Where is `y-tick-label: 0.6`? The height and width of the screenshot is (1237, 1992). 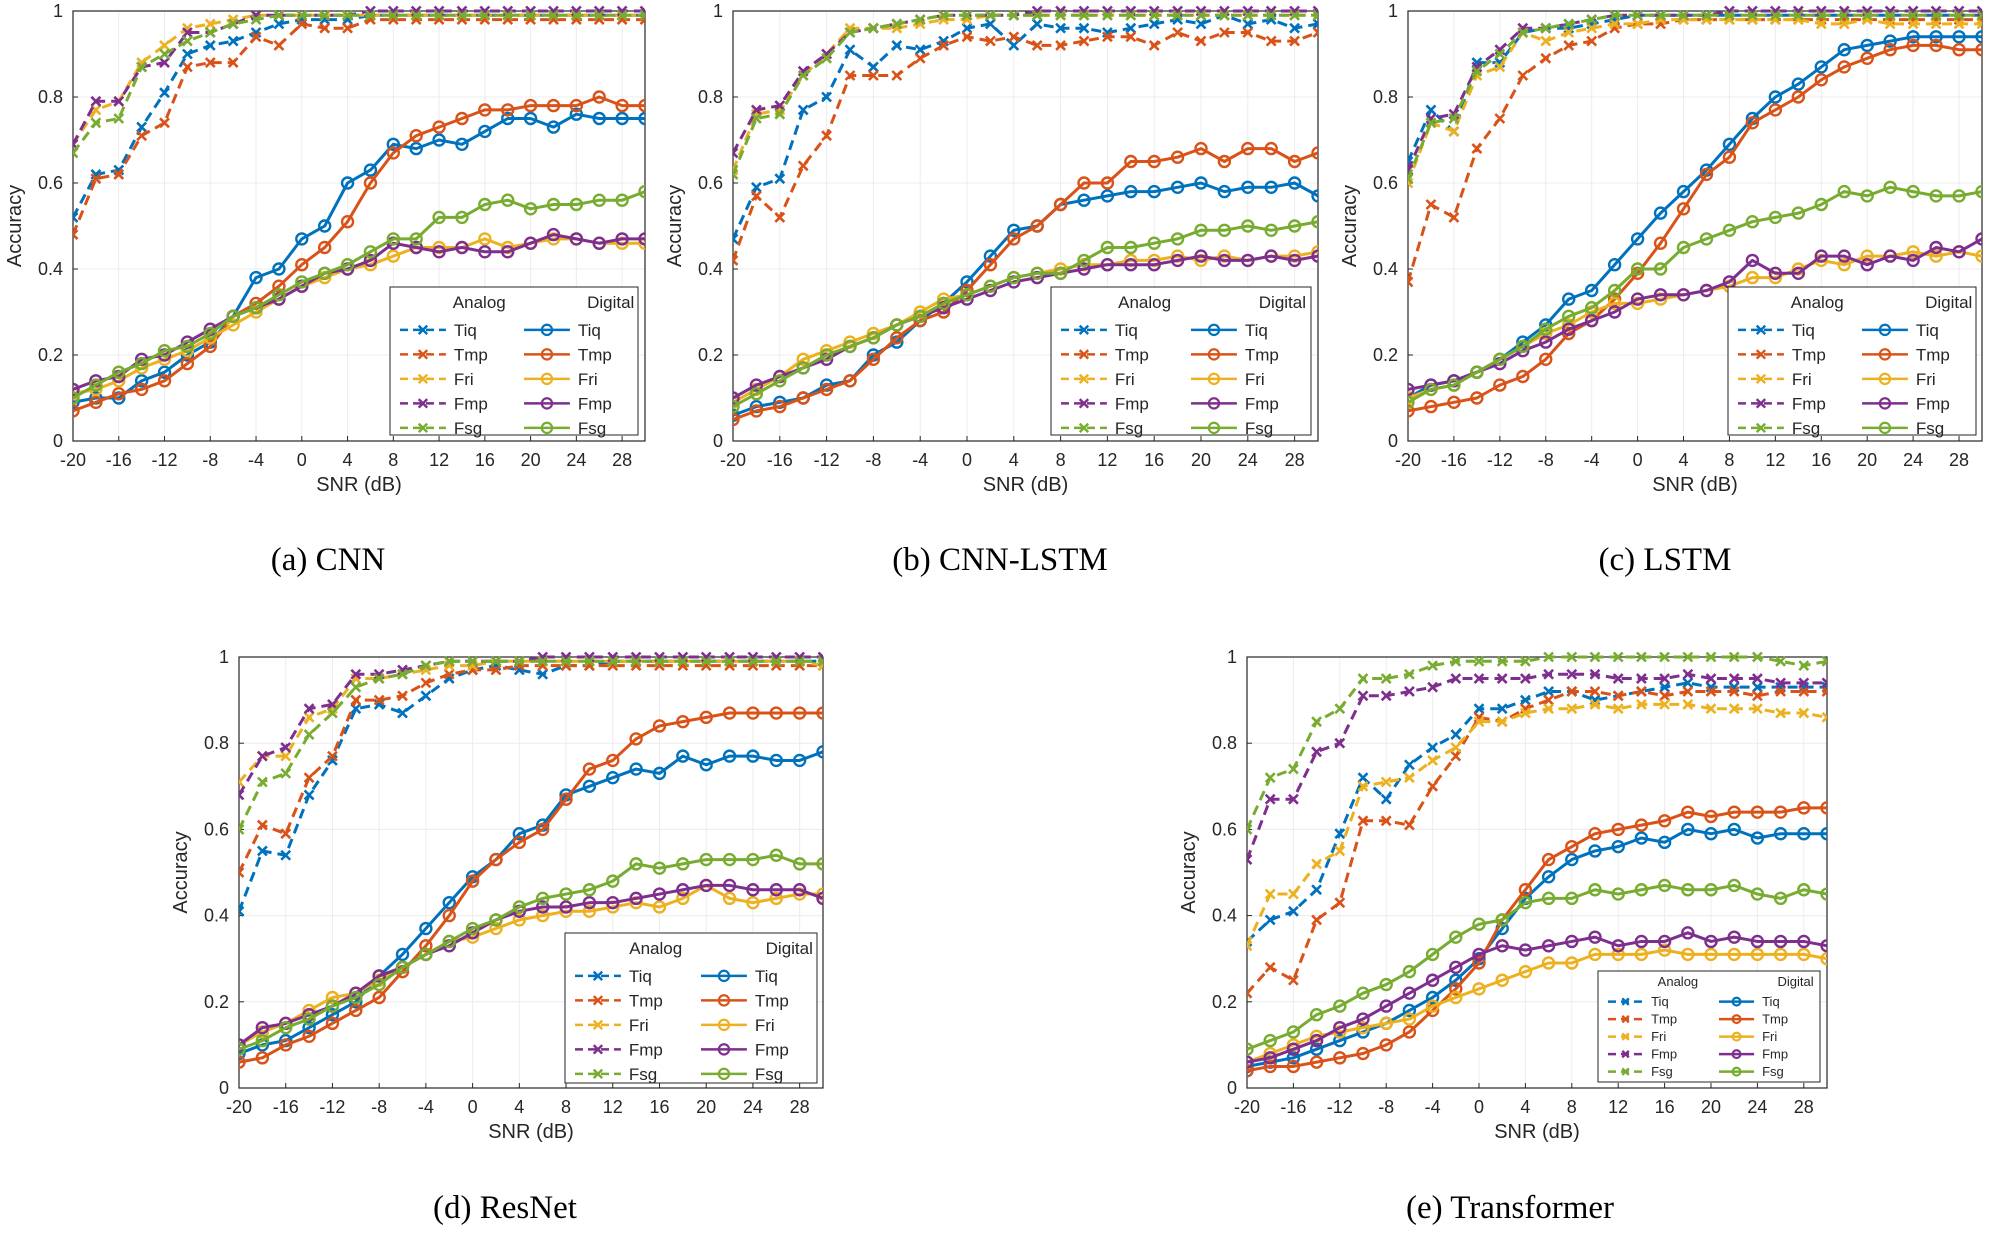
y-tick-label: 0.6 is located at coordinates (710, 183).